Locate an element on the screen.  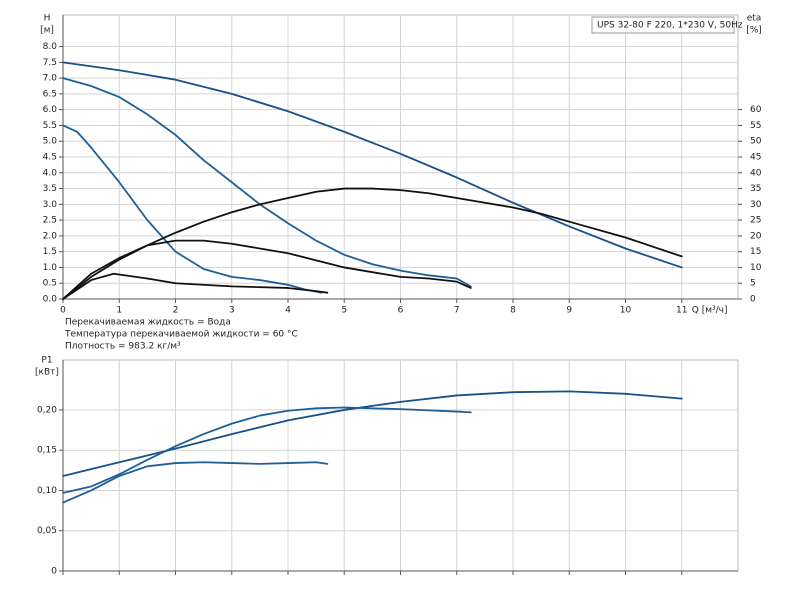
y-axis-label: H is located at coordinates (47, 19).